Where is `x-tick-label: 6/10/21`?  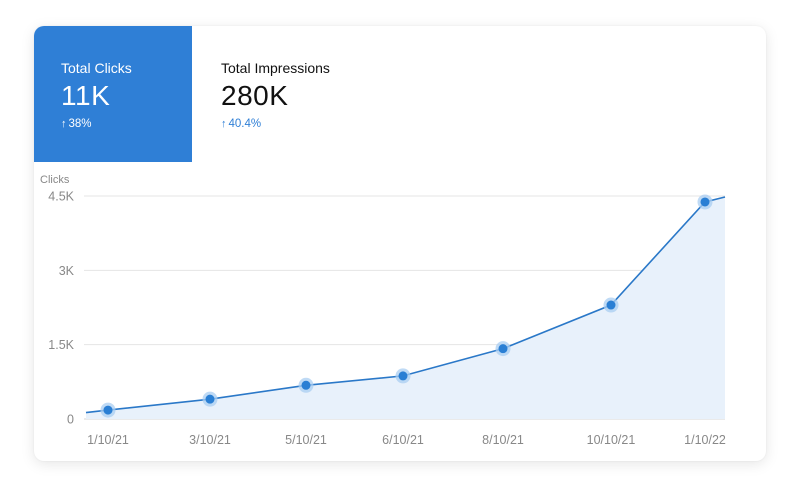 x-tick-label: 6/10/21 is located at coordinates (403, 440).